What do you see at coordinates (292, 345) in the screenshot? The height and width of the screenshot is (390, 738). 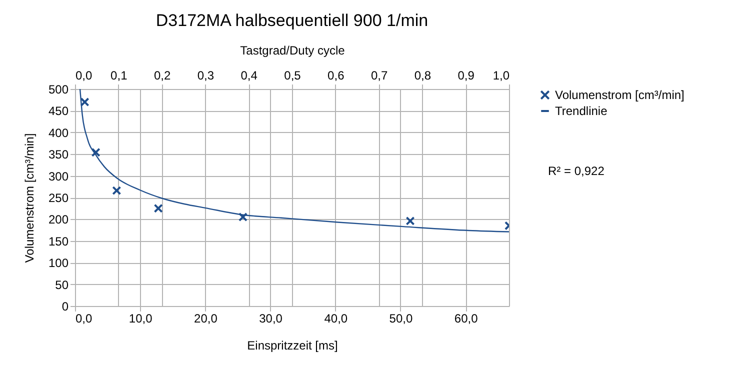 I see `x-axis-title: Einspritzzeit [ms]` at bounding box center [292, 345].